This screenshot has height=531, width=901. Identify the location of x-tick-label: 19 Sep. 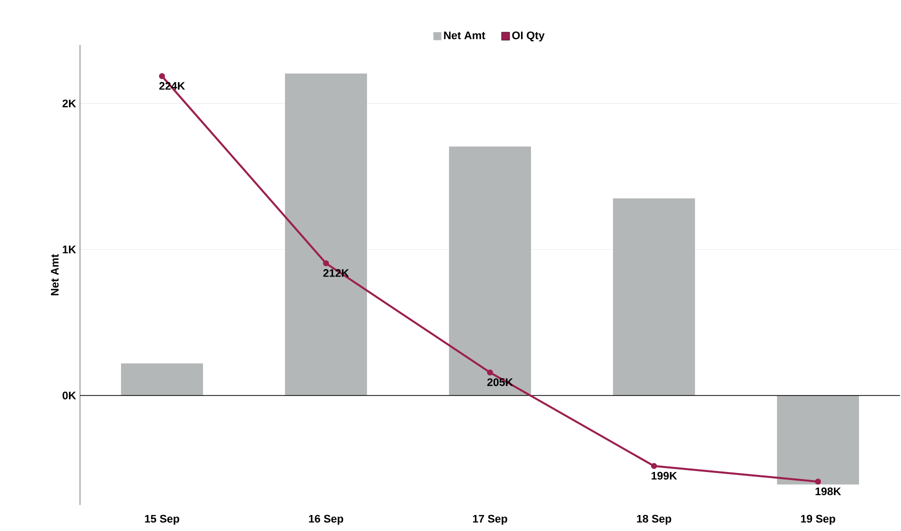
(818, 519).